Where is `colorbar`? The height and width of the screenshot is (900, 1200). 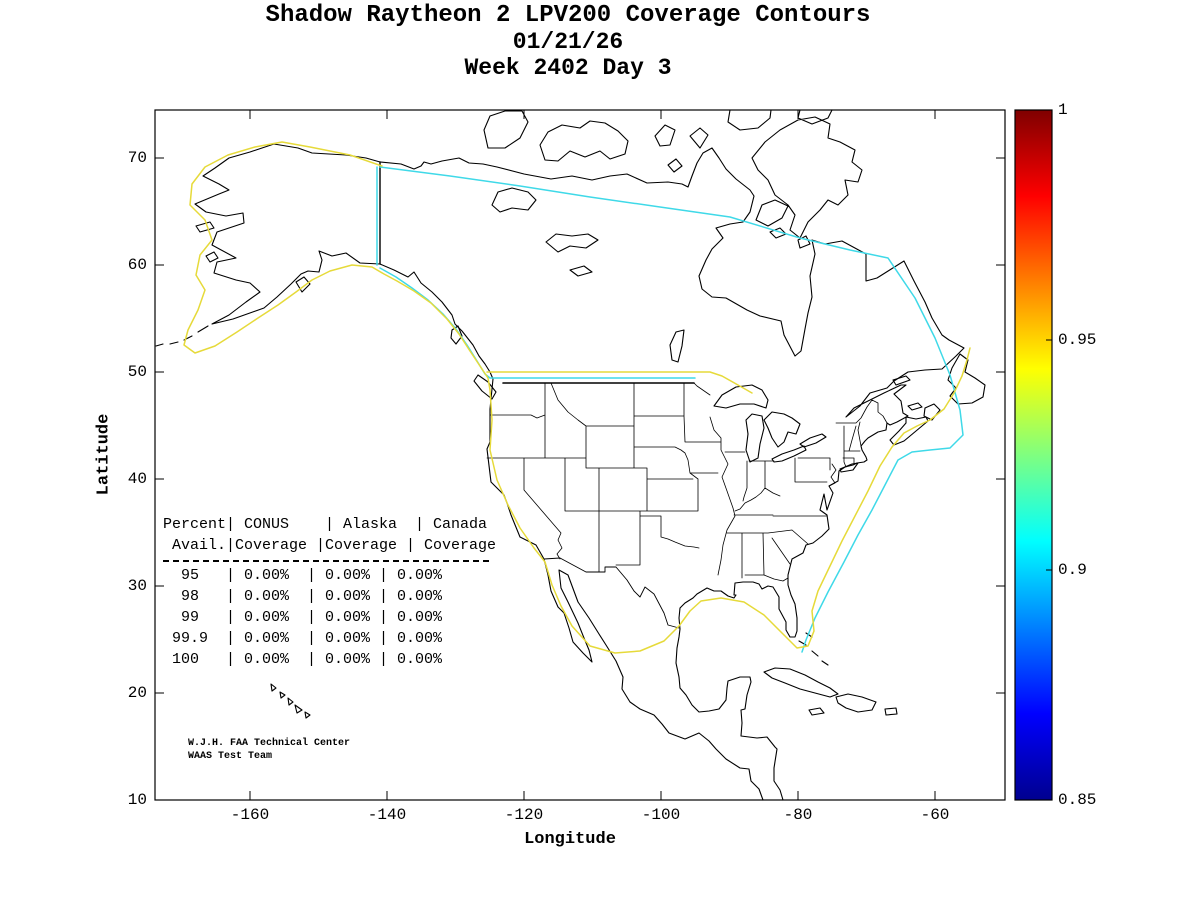
colorbar is located at coordinates (1033, 455).